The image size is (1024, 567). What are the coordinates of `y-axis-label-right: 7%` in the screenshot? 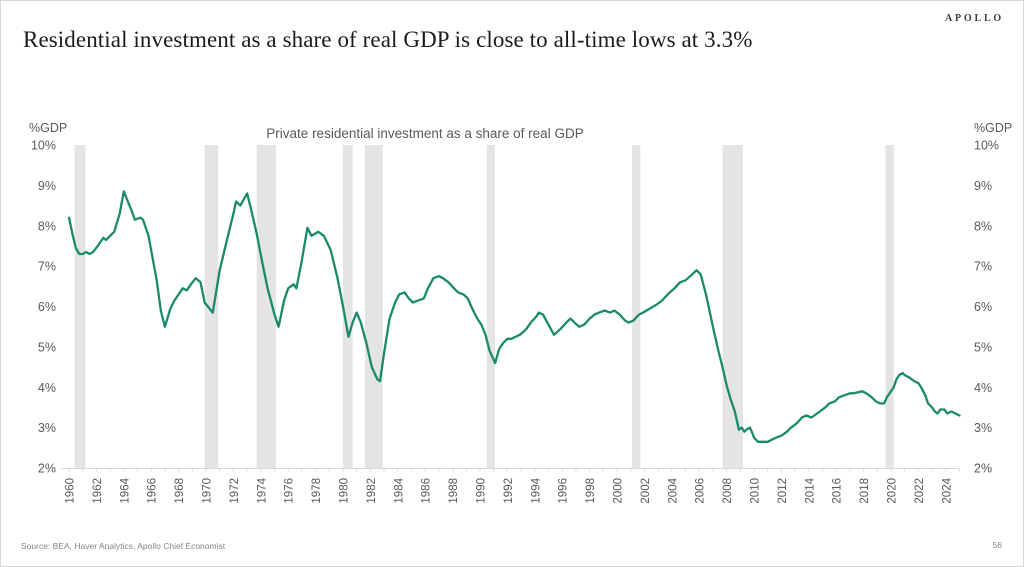 It's located at (983, 267).